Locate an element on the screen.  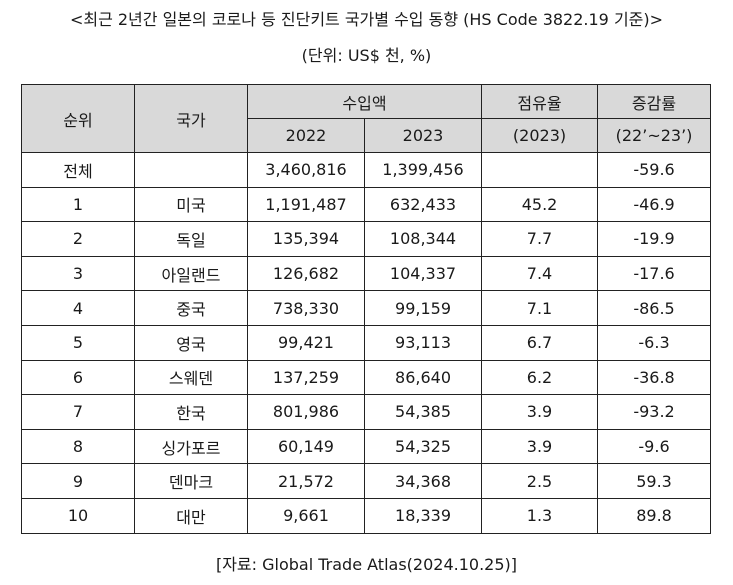
cell-2022: 738,330 is located at coordinates (306, 308).